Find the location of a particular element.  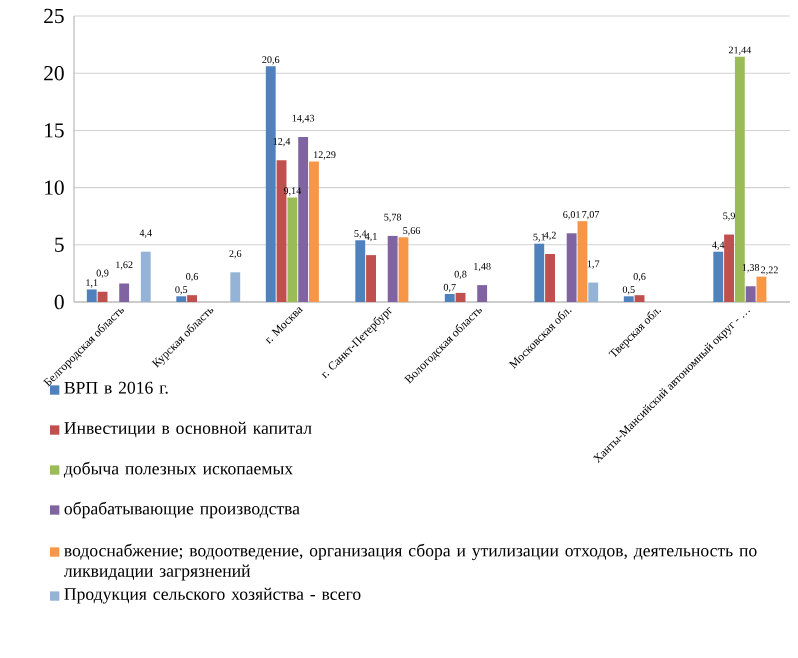

y-tick-label: 10 is located at coordinates (54, 187).